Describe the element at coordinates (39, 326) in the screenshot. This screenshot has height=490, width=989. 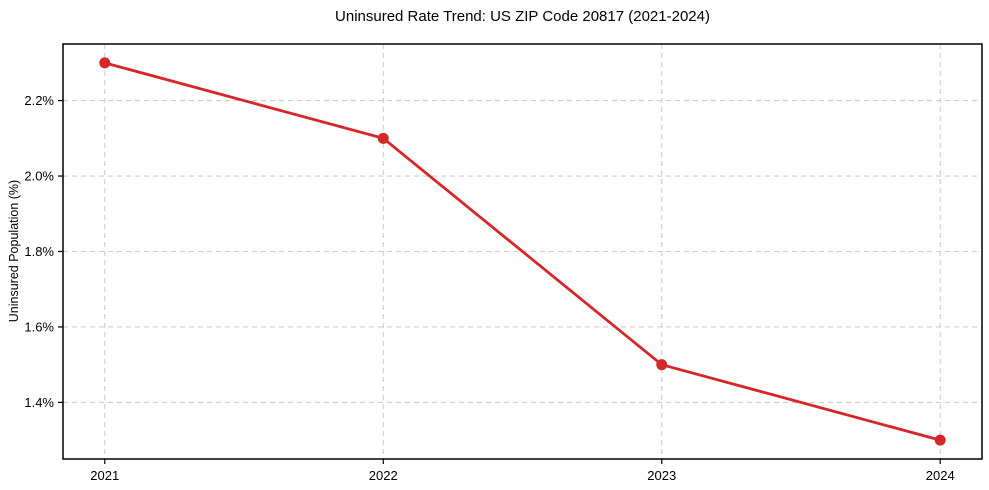
I see `y-tick-label: 1.6%` at that location.